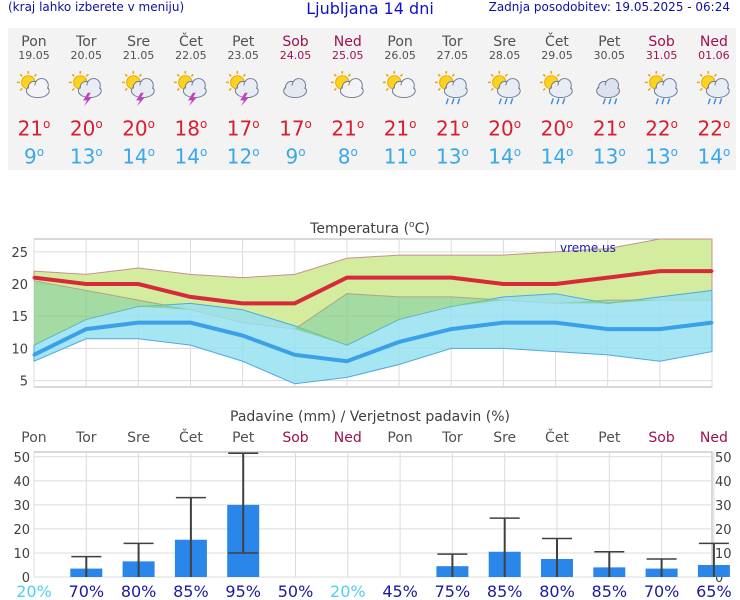 Image resolution: width=740 pixels, height=600 pixels. What do you see at coordinates (723, 458) in the screenshot?
I see `y-tick-label-right: 50` at bounding box center [723, 458].